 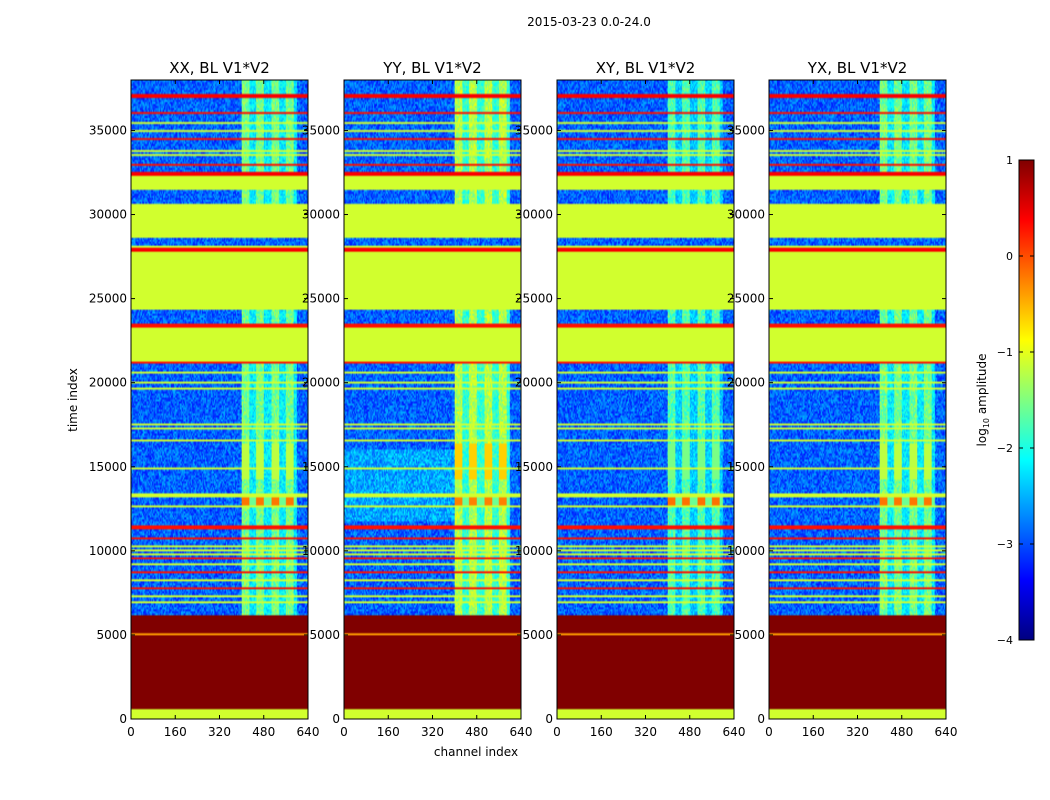 What do you see at coordinates (431, 68) in the screenshot?
I see `panel-title: YY, BL V1*V2` at bounding box center [431, 68].